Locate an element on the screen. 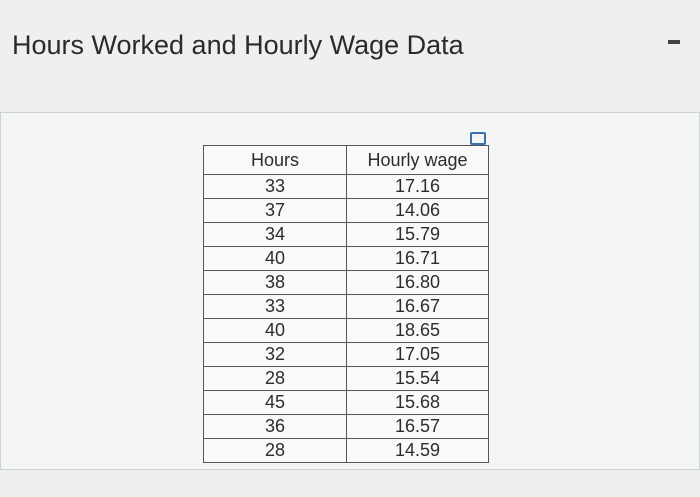 The height and width of the screenshot is (497, 700). table-row: 28 15.54 is located at coordinates (346, 378).